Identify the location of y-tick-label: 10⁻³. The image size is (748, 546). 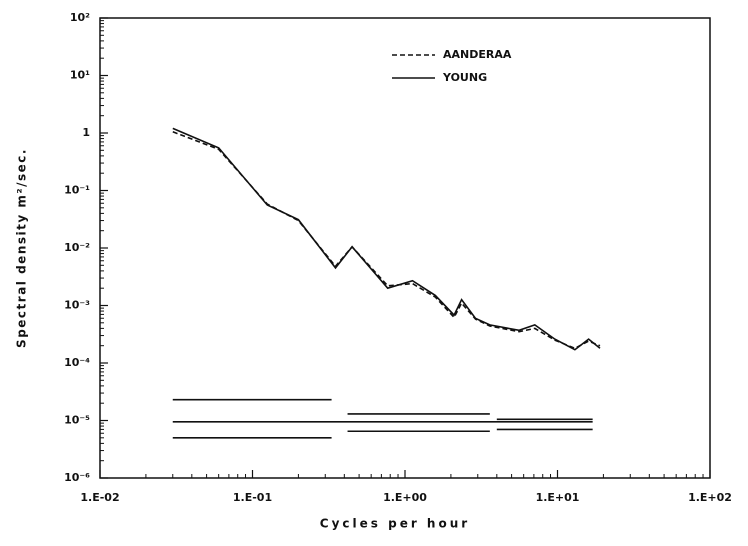
(77, 305).